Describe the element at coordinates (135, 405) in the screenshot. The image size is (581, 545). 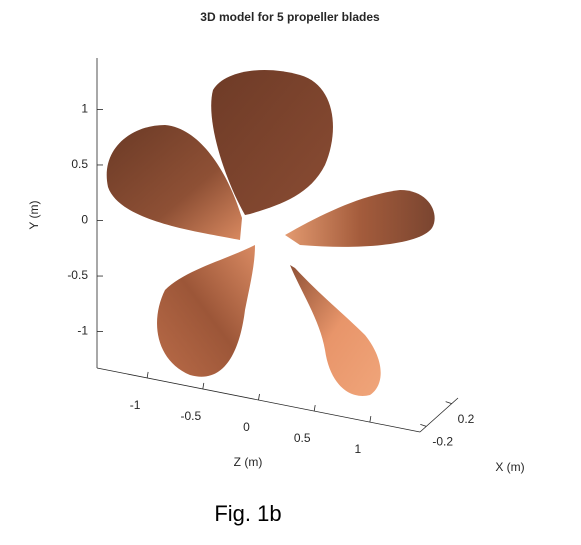
I see `z-tick-label: -1` at that location.